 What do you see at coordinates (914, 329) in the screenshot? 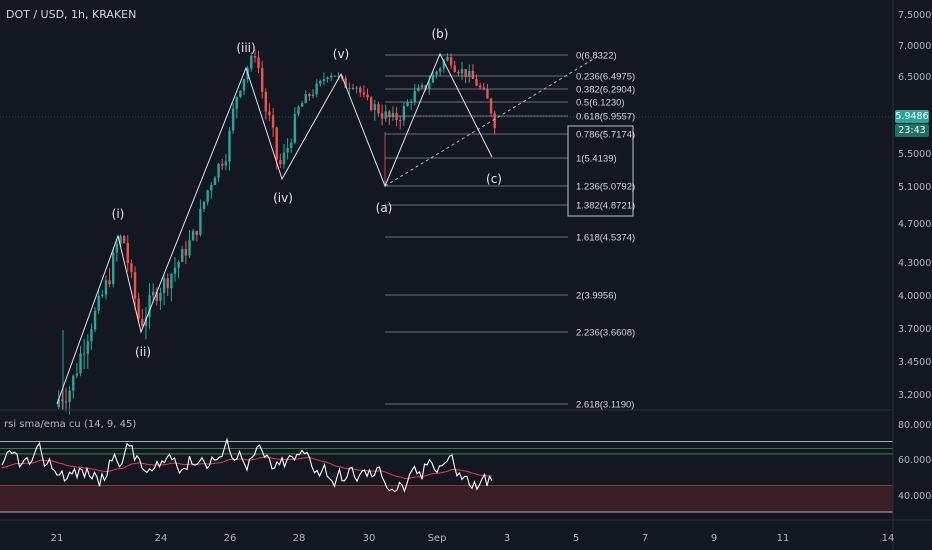
I see `price-axis-tick: 3.7000` at bounding box center [914, 329].